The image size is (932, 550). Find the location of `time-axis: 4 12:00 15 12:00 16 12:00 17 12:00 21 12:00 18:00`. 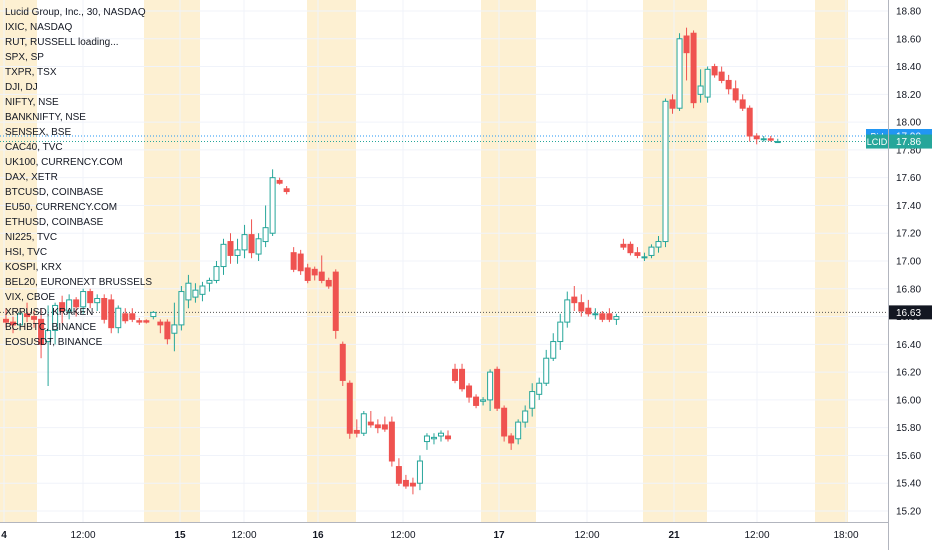

time-axis: 4 12:00 15 12:00 16 12:00 17 12:00 21 12:00 18:00 is located at coordinates (444, 536).